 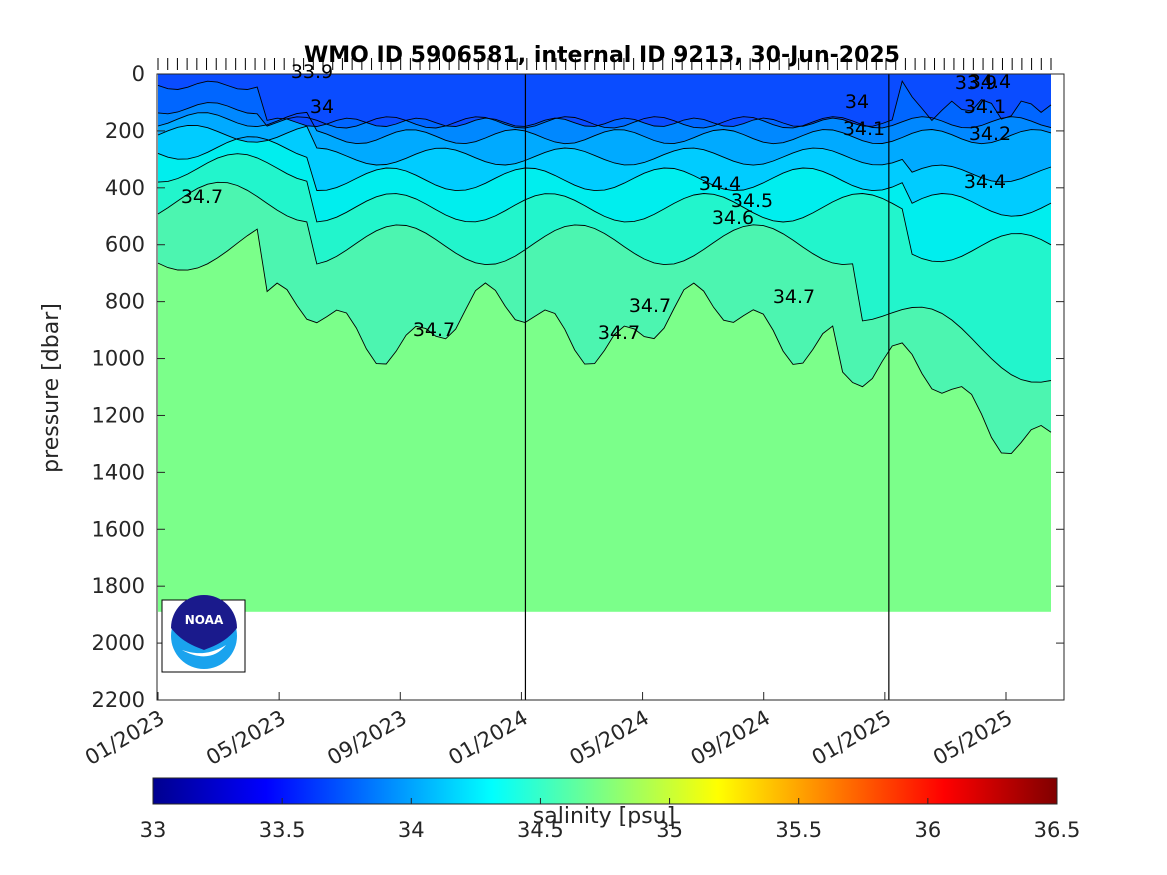 I want to click on y-axis-label: pressure [dbar], so click(x=51, y=388).